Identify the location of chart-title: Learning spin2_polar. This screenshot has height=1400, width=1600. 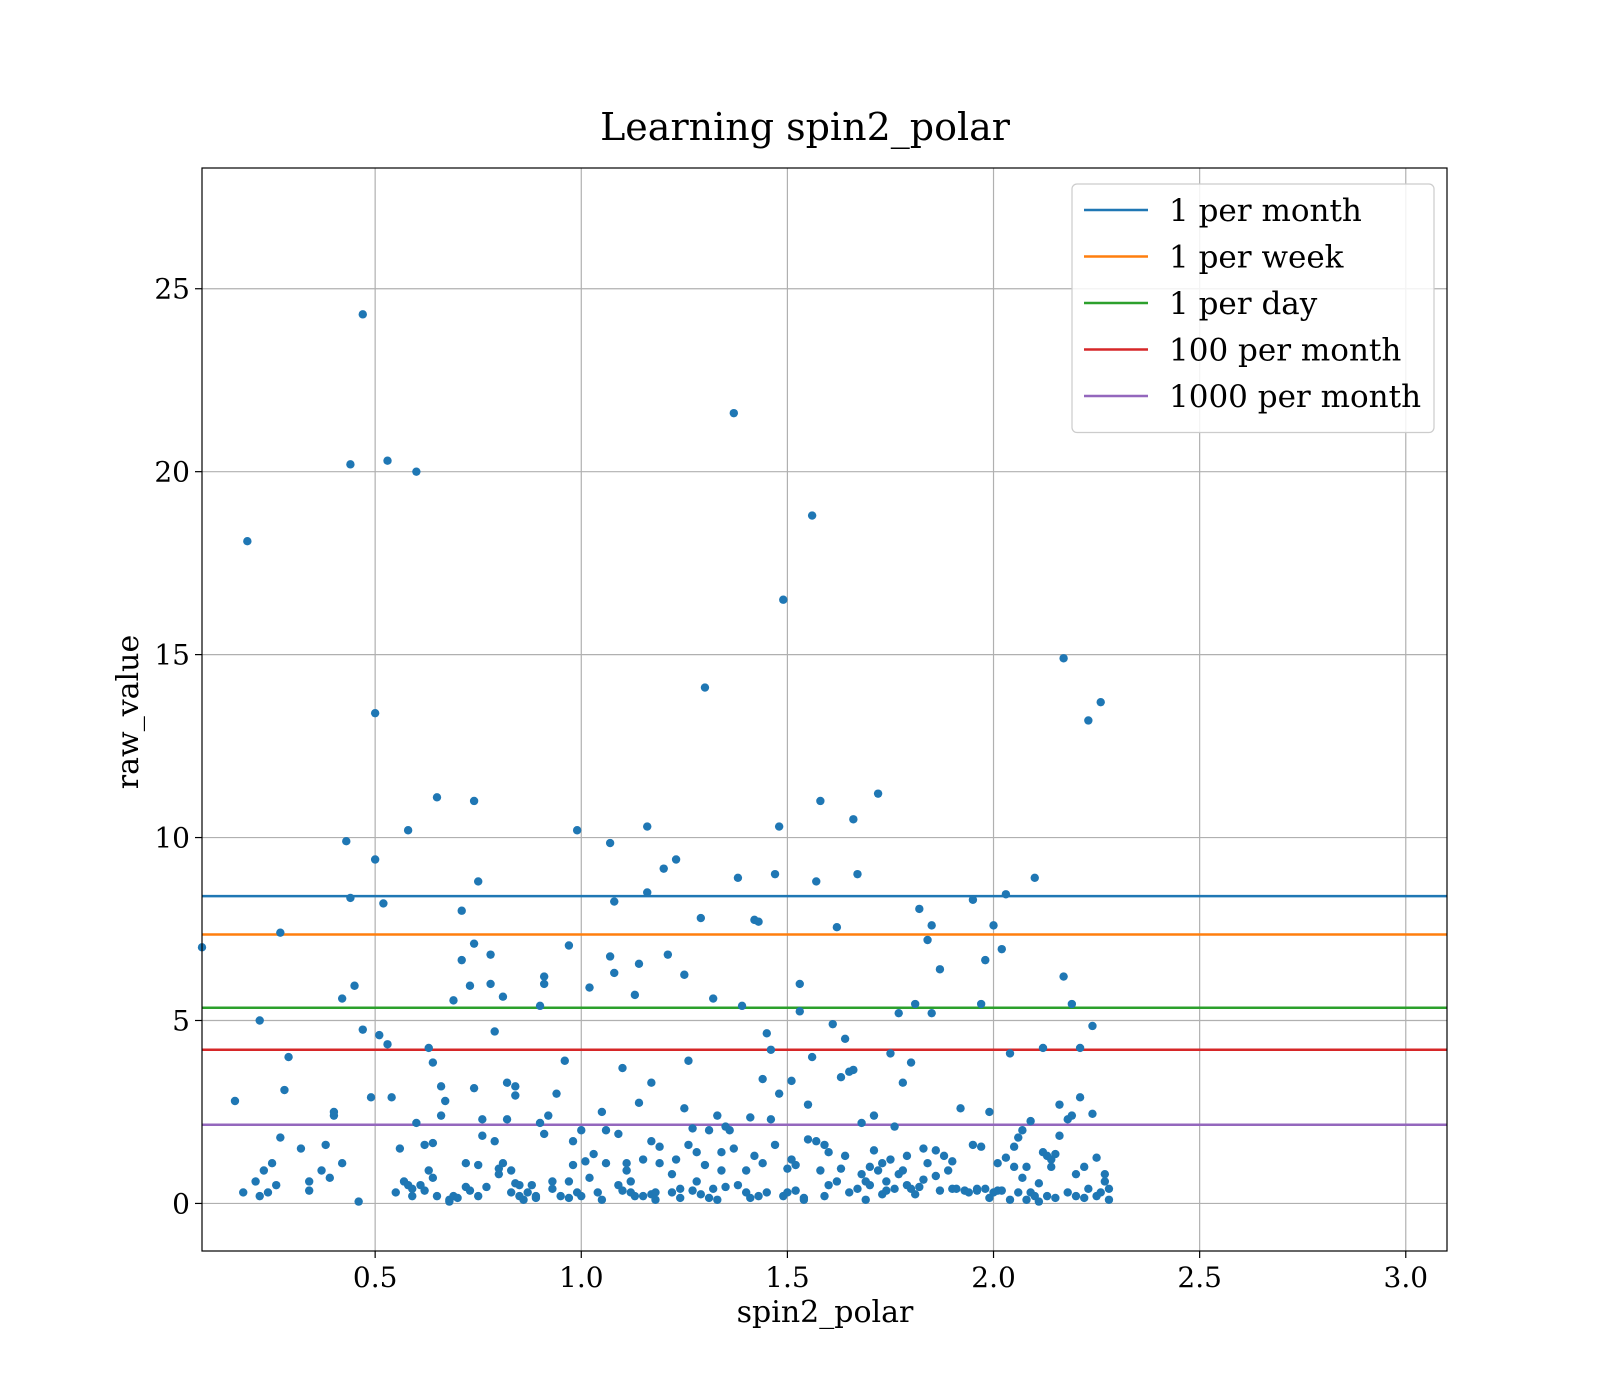
(805, 127).